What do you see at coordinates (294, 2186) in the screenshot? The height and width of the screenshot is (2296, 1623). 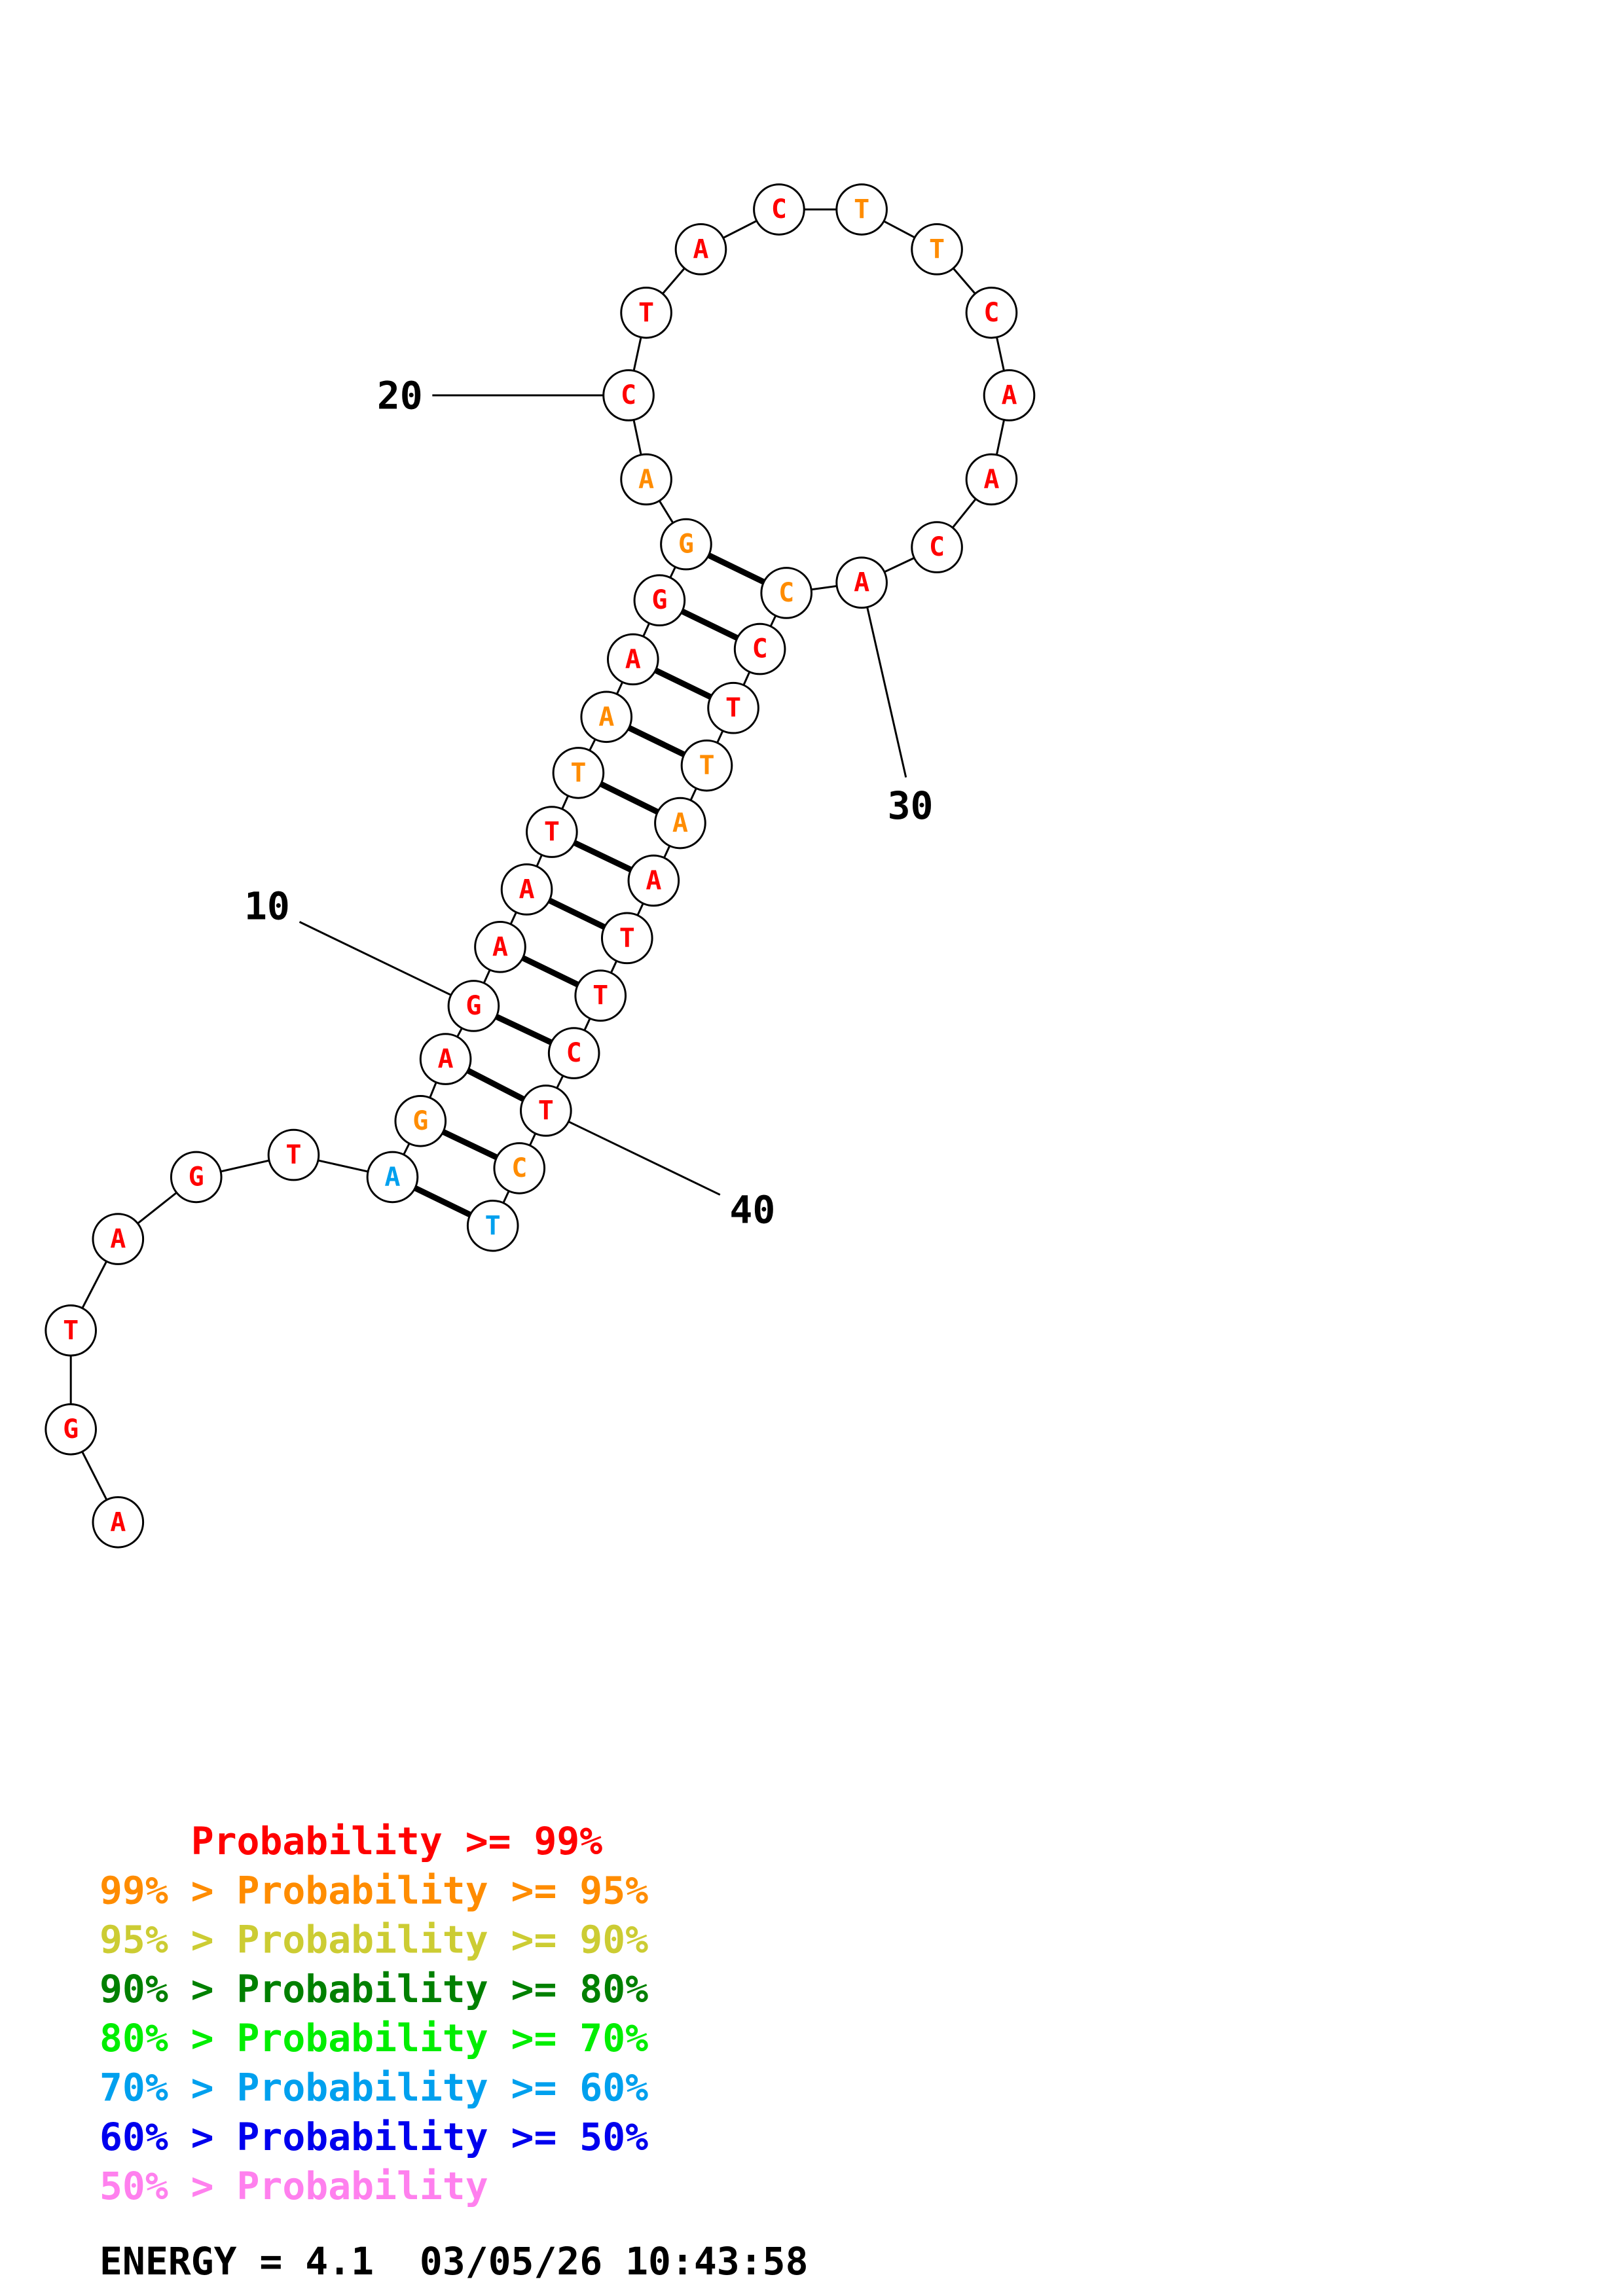 I see `legend-row: 50% > Probability` at bounding box center [294, 2186].